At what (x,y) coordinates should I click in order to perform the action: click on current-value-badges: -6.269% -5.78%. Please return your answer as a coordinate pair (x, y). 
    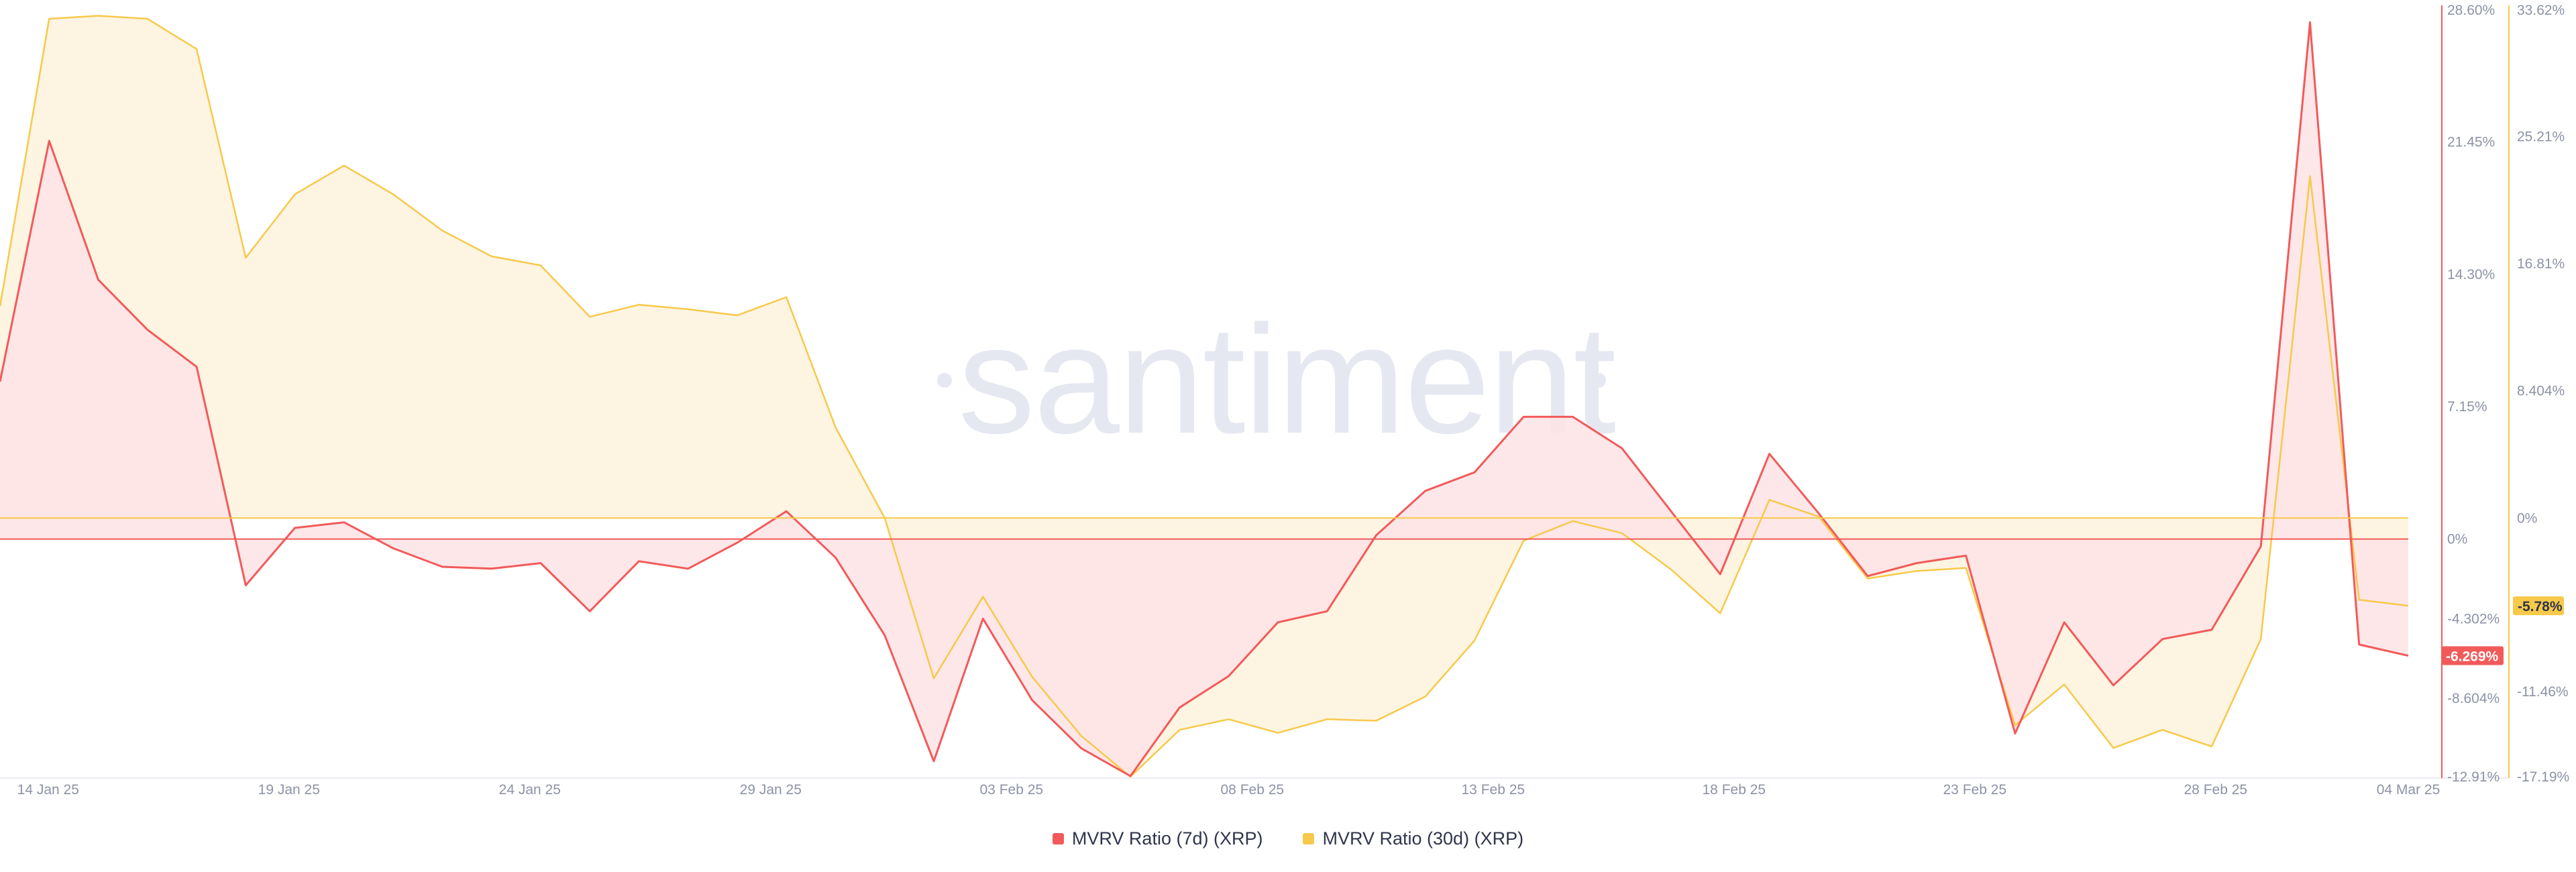
    Looking at the image, I should click on (2503, 630).